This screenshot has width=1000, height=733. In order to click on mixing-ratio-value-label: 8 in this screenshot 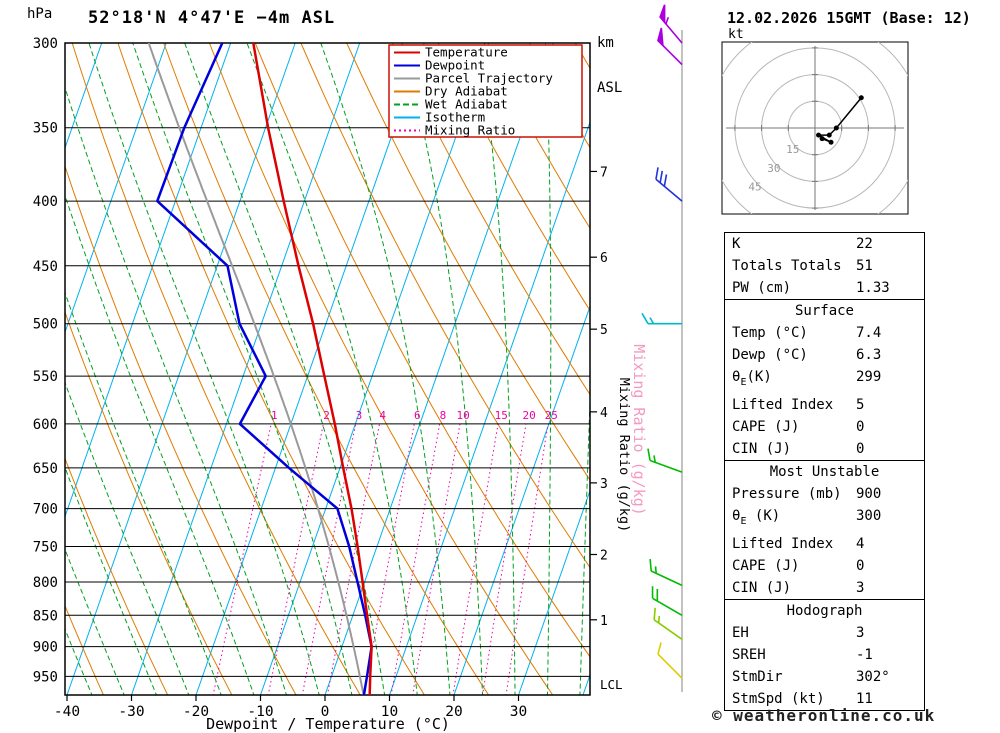, I will do `click(443, 415)`.